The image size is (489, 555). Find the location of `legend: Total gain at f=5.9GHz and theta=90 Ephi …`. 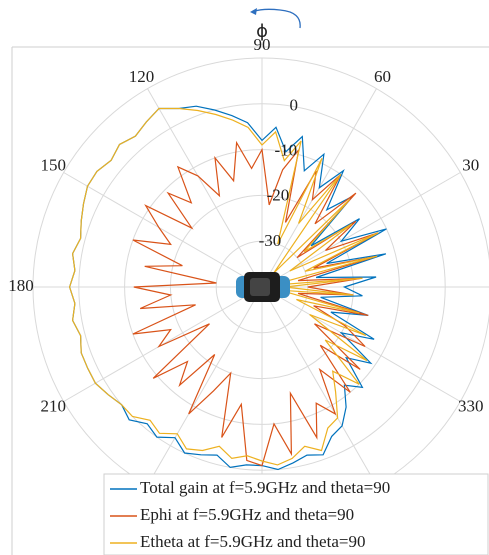

legend: Total gain at f=5.9GHz and theta=90 Ephi … is located at coordinates (296, 514).